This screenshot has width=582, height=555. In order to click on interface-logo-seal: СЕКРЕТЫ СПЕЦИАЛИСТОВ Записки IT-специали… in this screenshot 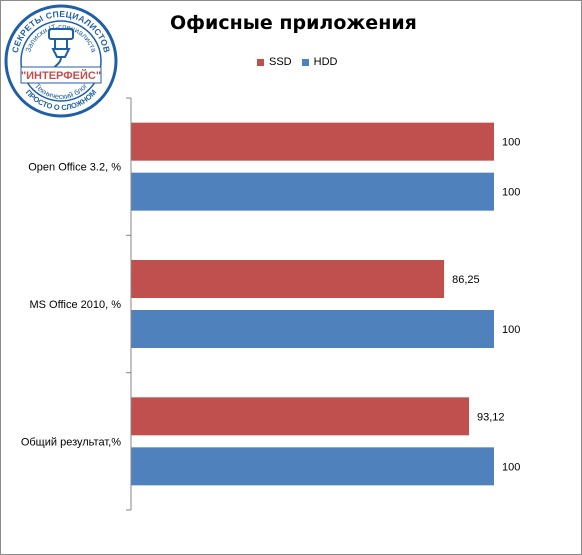, I will do `click(61, 61)`.